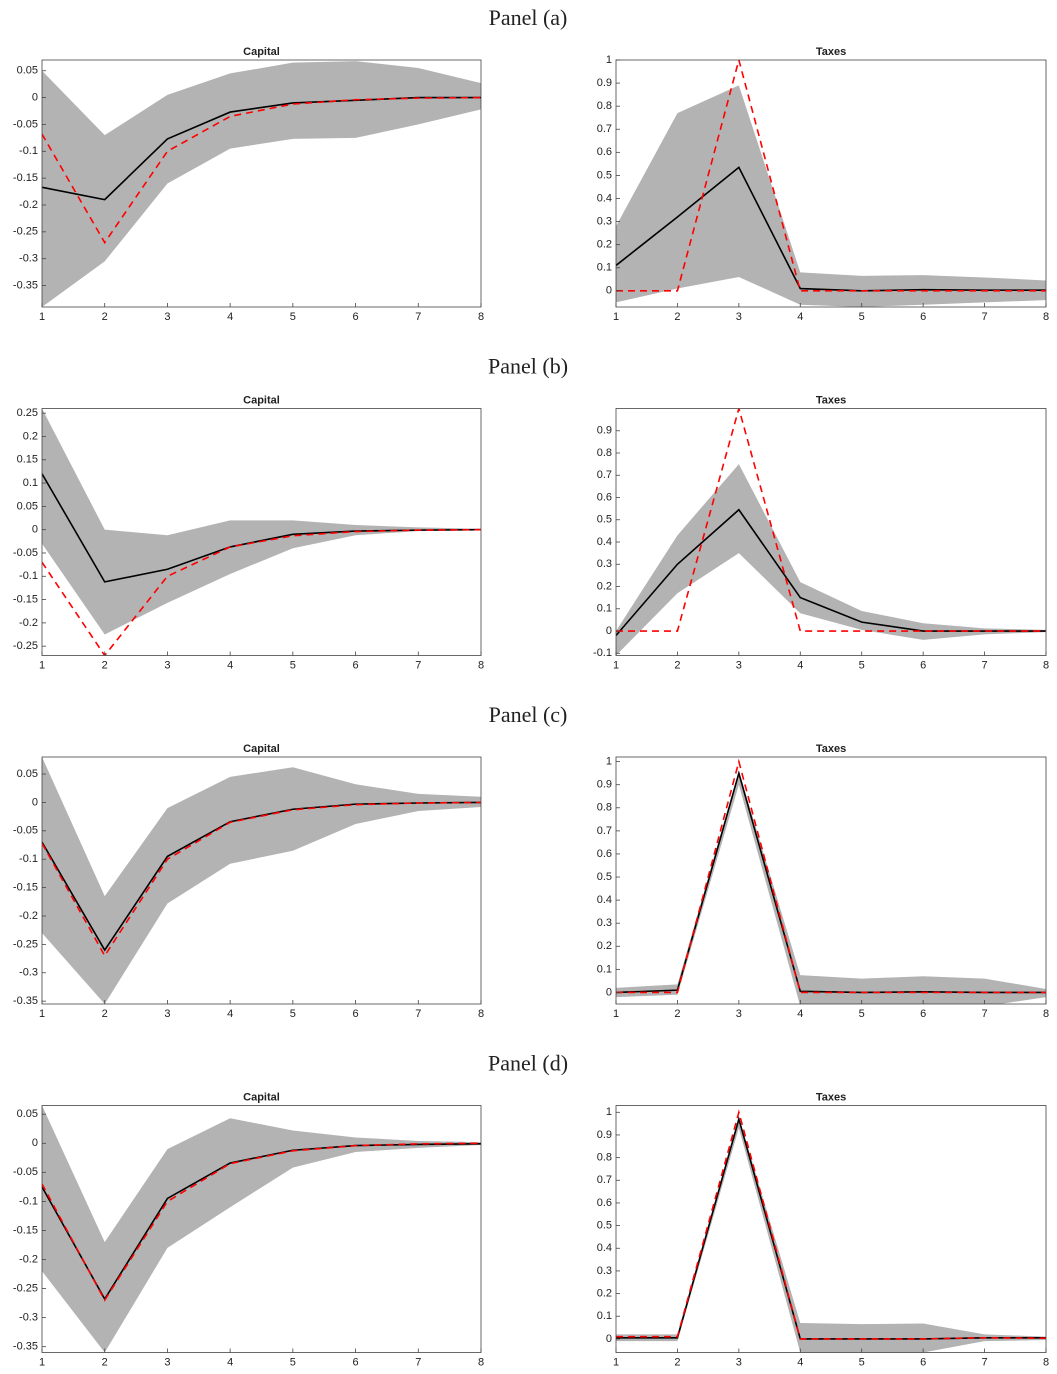 The image size is (1057, 1374). Describe the element at coordinates (27, 460) in the screenshot. I see `y-tick-label: 0.15` at that location.